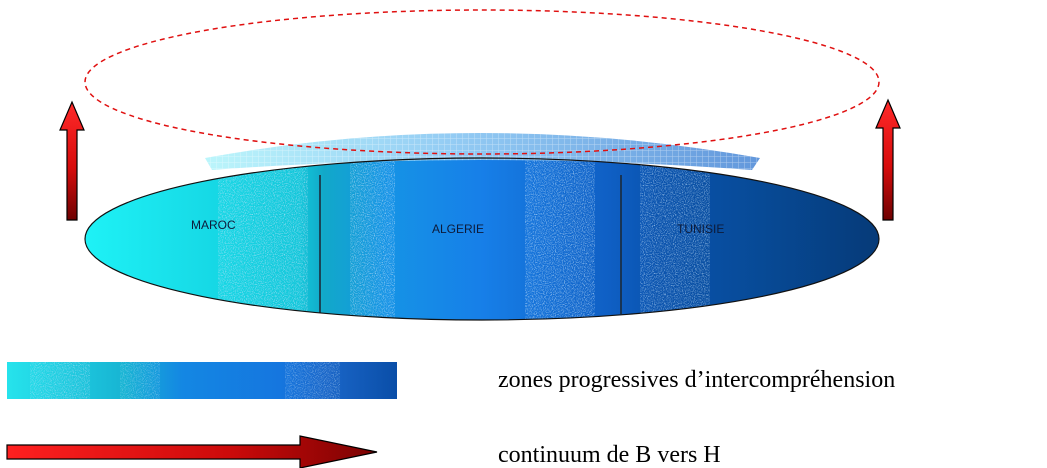 Image resolution: width=1047 pixels, height=468 pixels. What do you see at coordinates (700, 229) in the screenshot?
I see `region-label-tunisie: TUNISIE` at bounding box center [700, 229].